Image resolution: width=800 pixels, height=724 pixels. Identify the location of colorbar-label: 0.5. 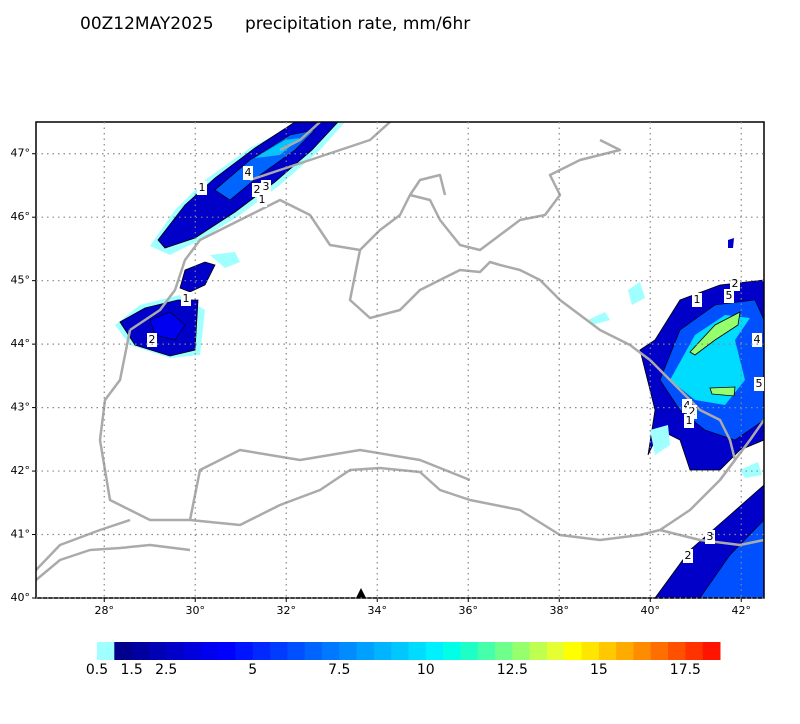
(97, 670).